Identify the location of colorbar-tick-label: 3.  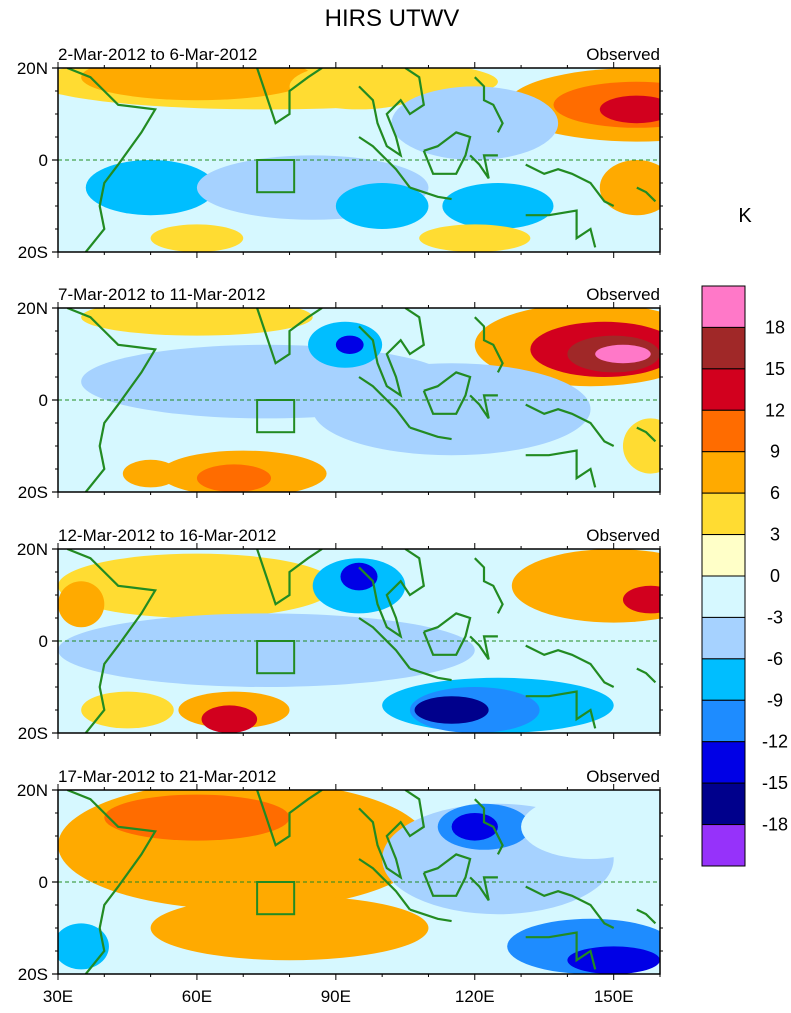
(775, 535).